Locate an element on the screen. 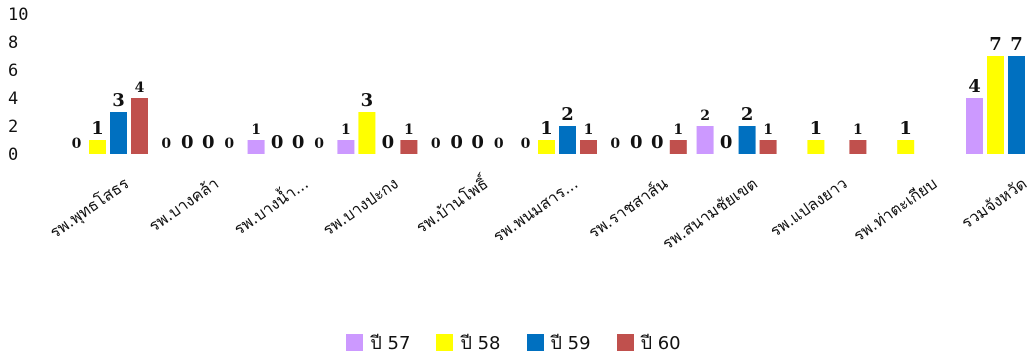  legend: ปี 57 ปี 58 ปี 59 ปี 60 is located at coordinates (513, 342).